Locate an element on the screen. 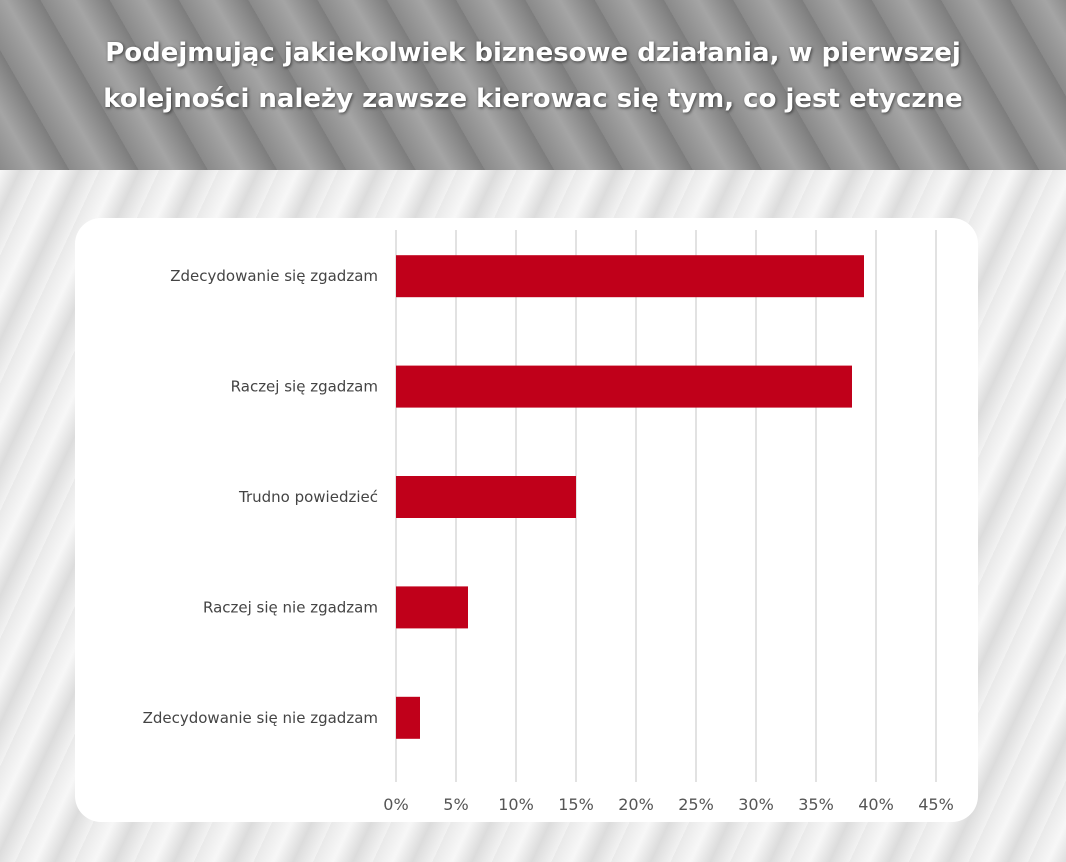  category-label: Zdecydowanie się nie zgadzam is located at coordinates (260, 718).